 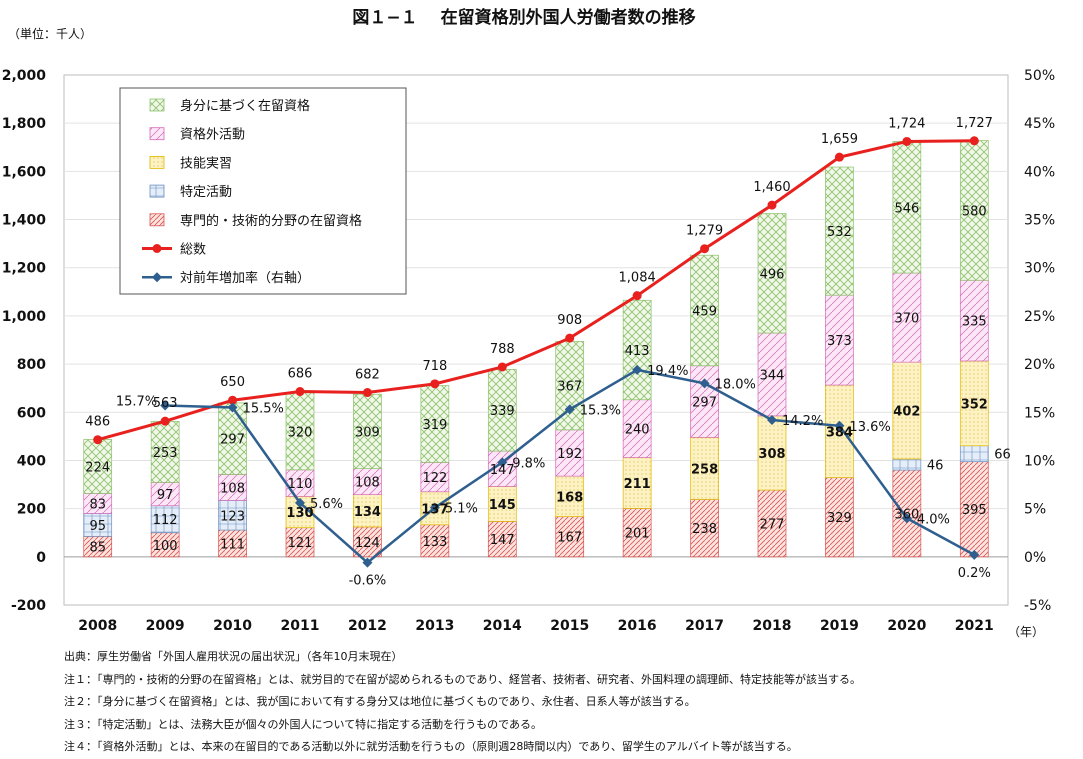 I want to click on total-label: 486, so click(x=97, y=422).